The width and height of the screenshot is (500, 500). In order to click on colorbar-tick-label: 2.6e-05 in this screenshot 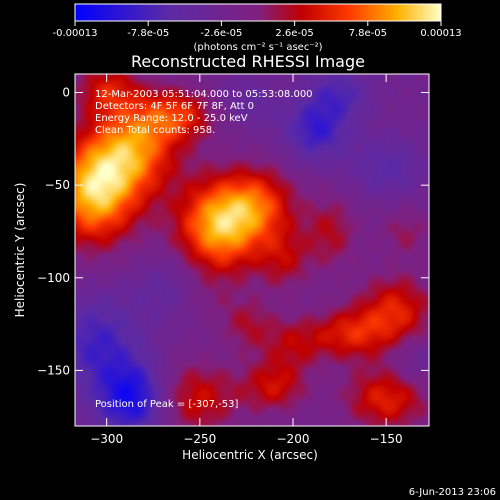, I will do `click(294, 33)`.